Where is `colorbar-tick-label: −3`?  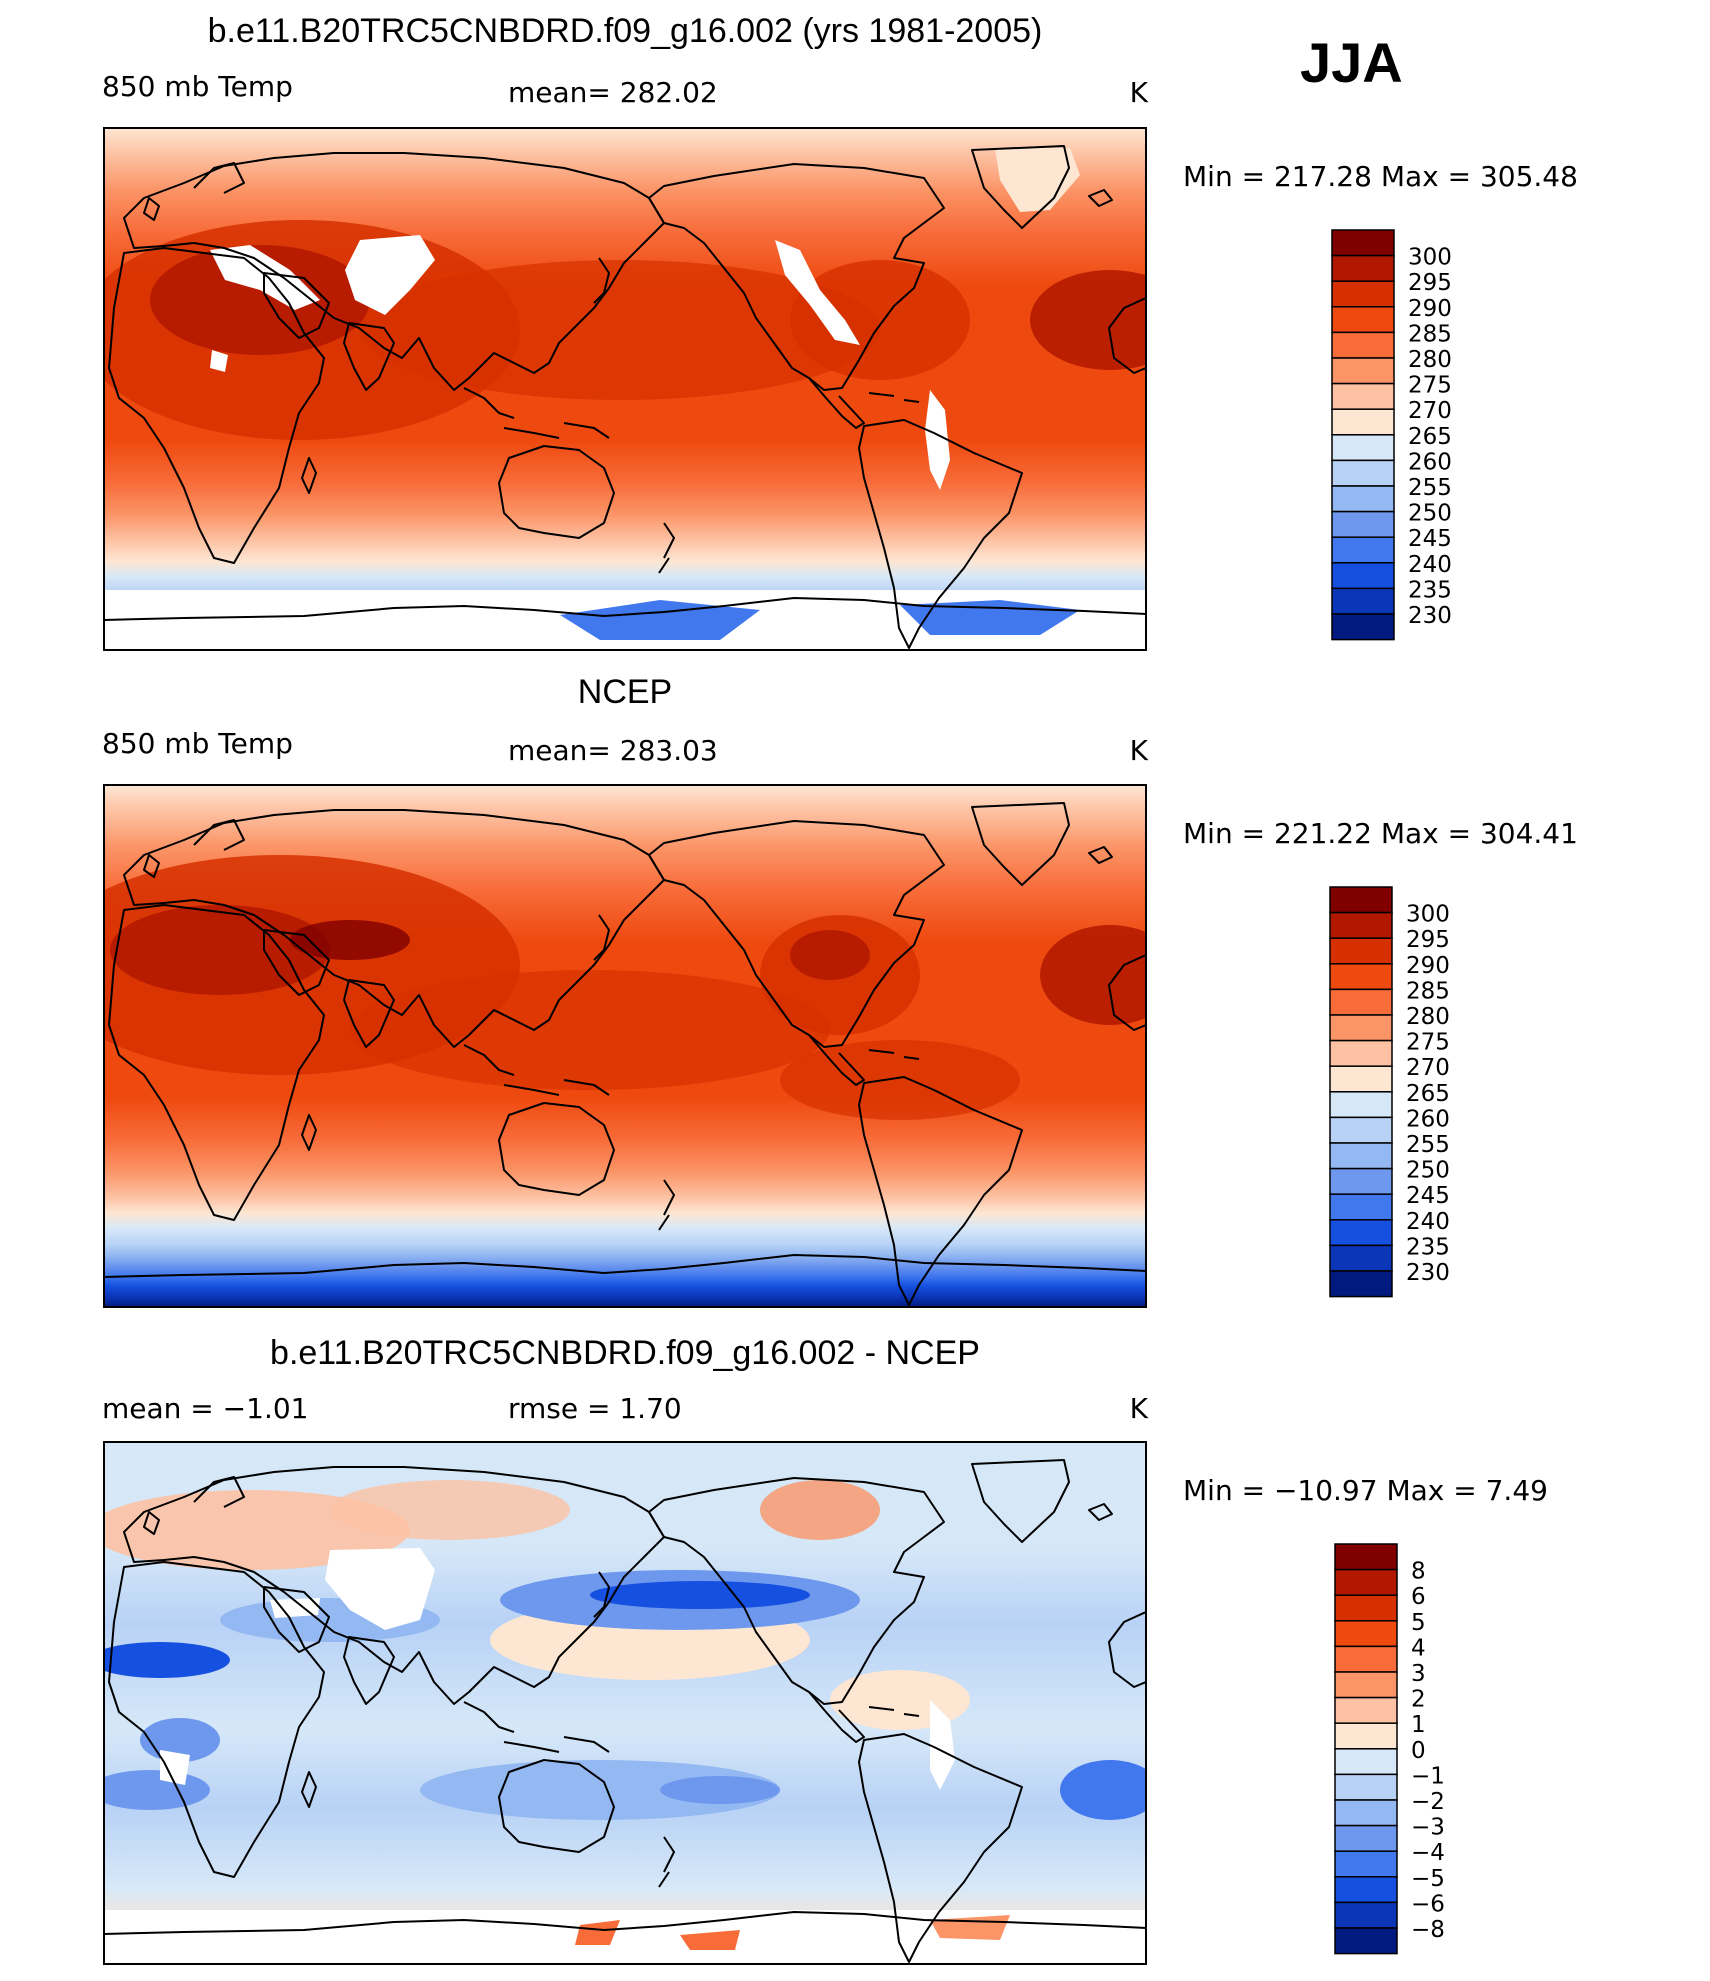 colorbar-tick-label: −3 is located at coordinates (1428, 1828).